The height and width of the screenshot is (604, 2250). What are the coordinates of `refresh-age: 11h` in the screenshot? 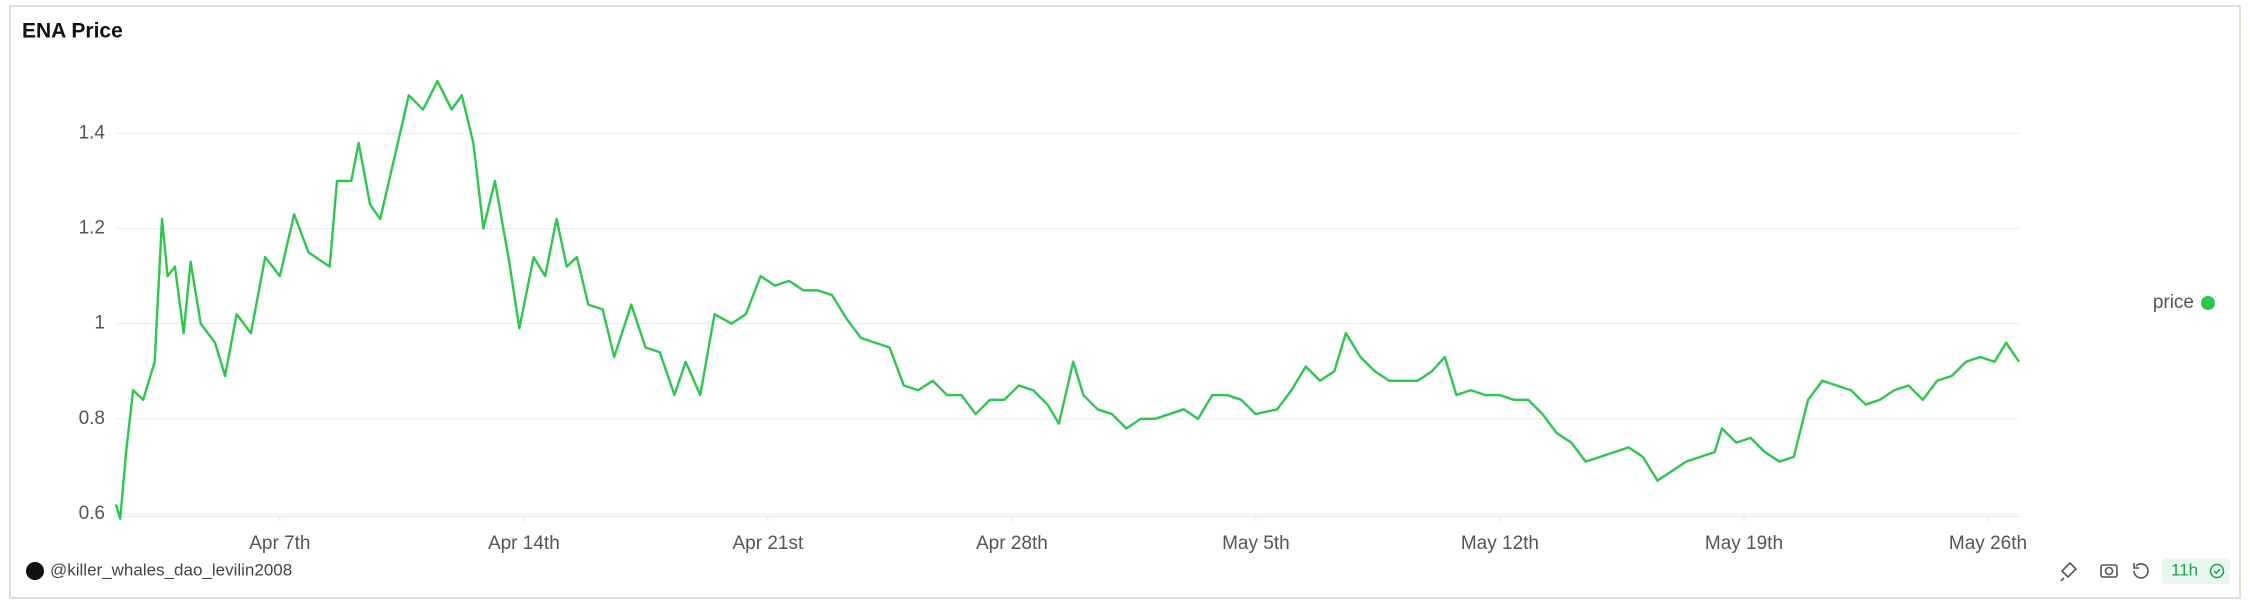 It's located at (2184, 569).